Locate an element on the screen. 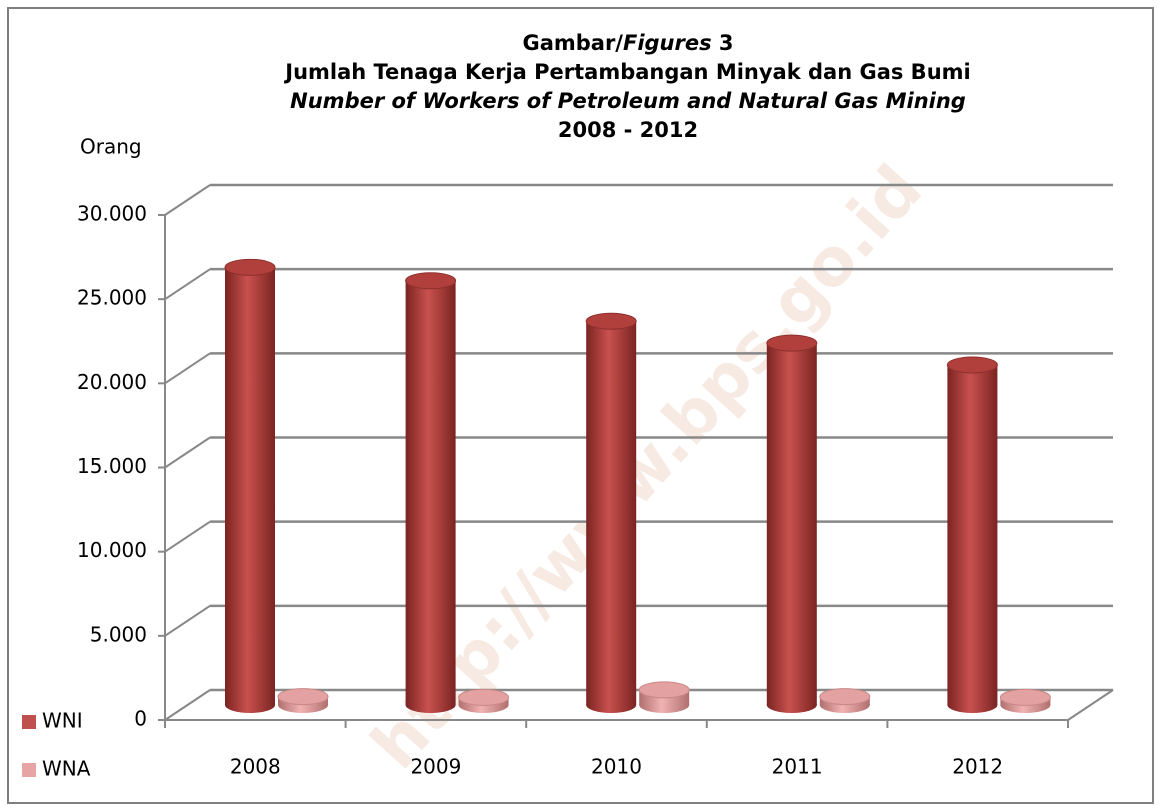  y-axis-label: Orang is located at coordinates (111, 147).